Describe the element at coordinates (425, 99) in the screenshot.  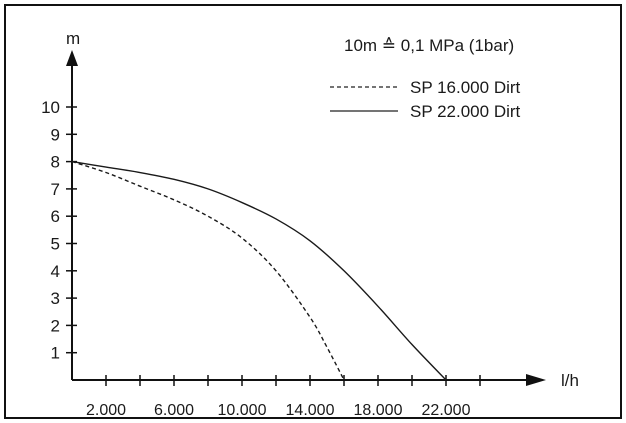
I see `legend: SP 16.000 Dirt SP 22.000 Dirt` at that location.